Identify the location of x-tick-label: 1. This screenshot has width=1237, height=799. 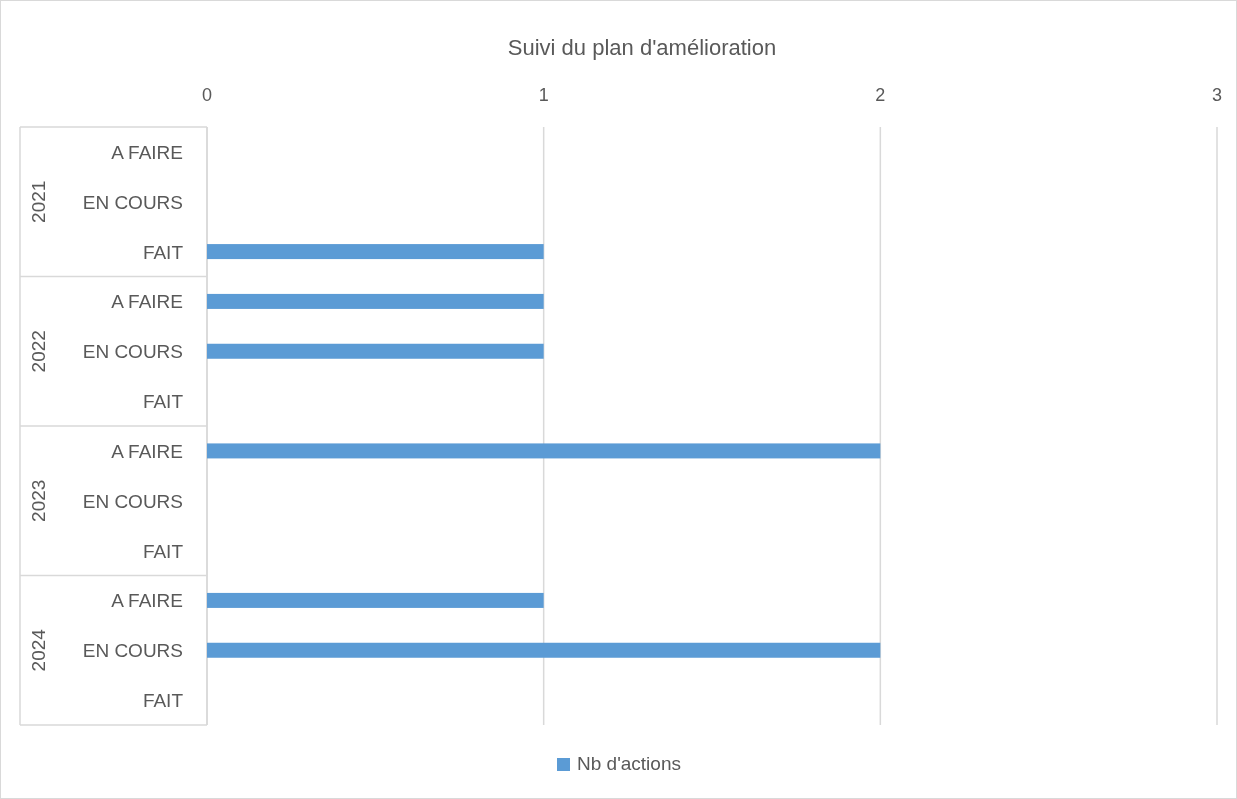
(543, 95).